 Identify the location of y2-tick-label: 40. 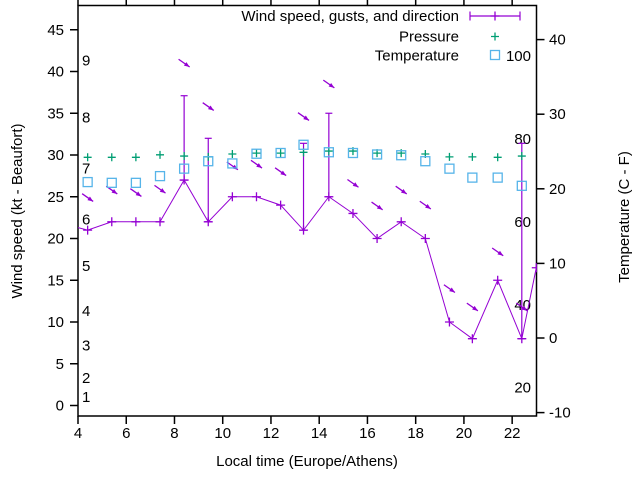
(557, 40).